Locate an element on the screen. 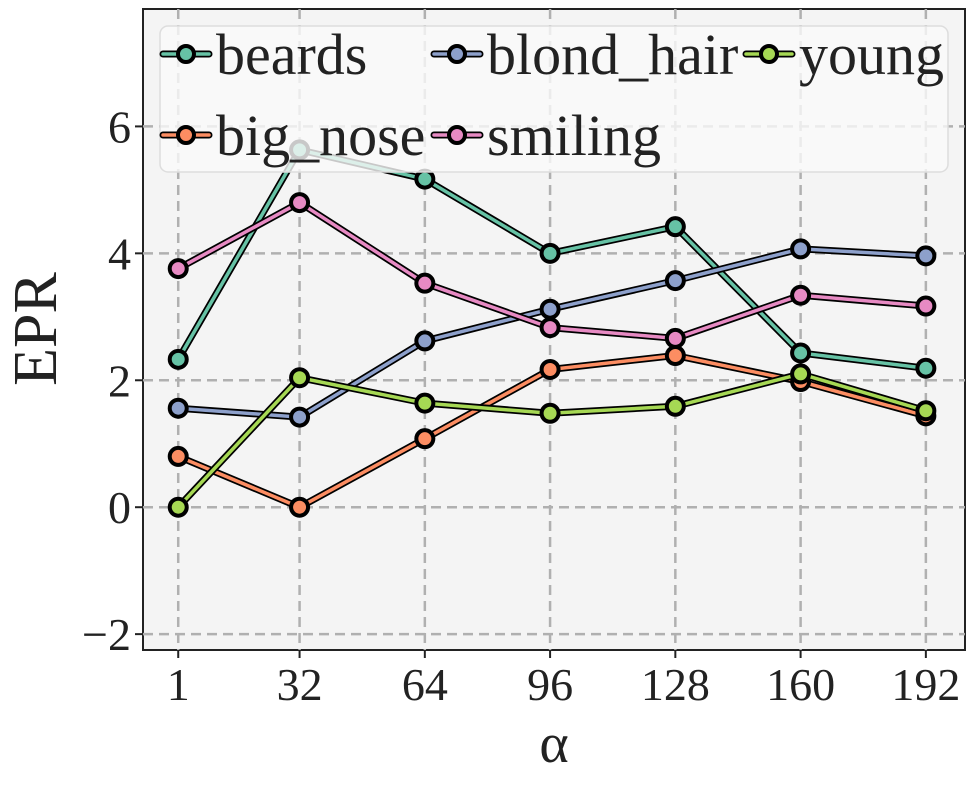 Image resolution: width=976 pixels, height=785 pixels. legend-label: young is located at coordinates (871, 54).